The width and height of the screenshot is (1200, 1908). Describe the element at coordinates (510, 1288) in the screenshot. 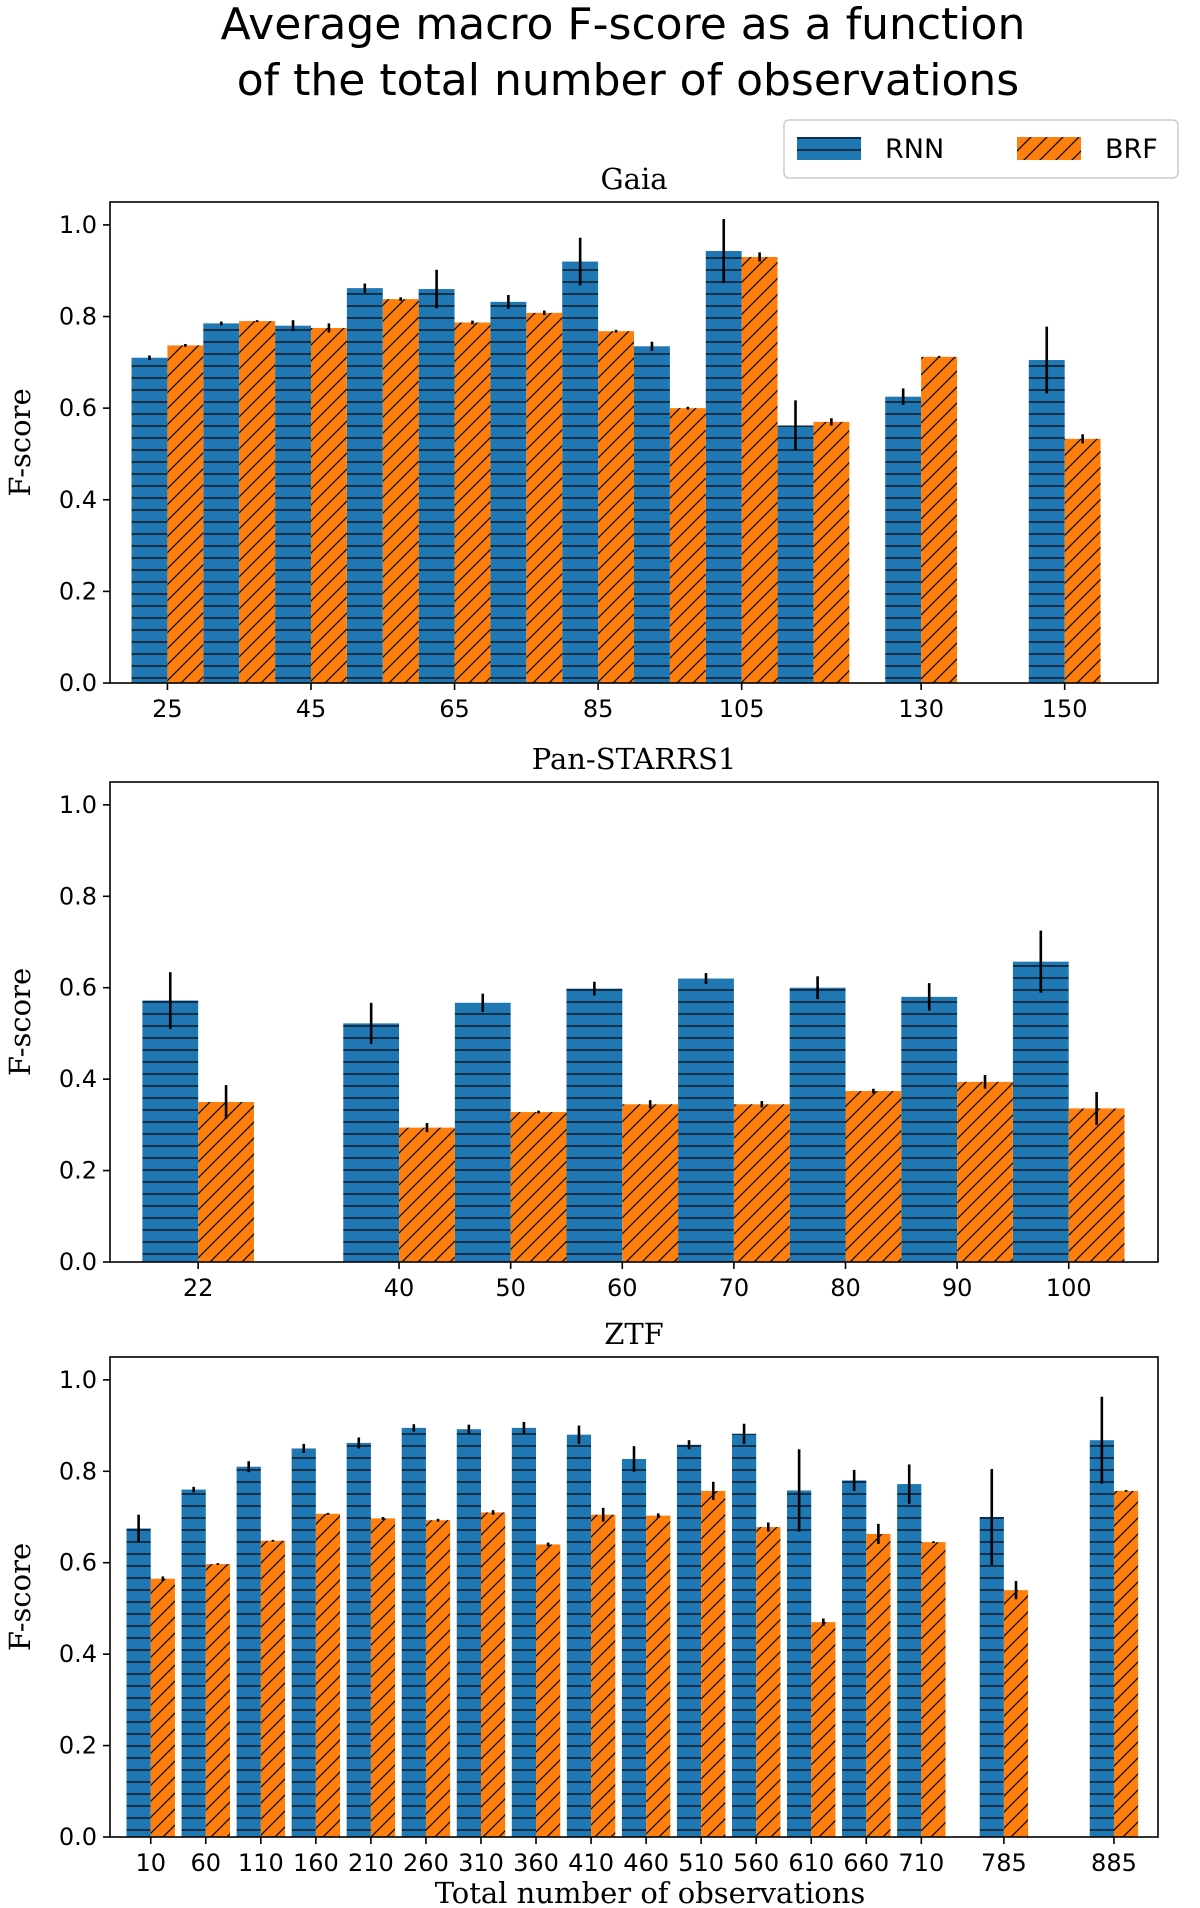

I see `x-tick-label: 50` at that location.